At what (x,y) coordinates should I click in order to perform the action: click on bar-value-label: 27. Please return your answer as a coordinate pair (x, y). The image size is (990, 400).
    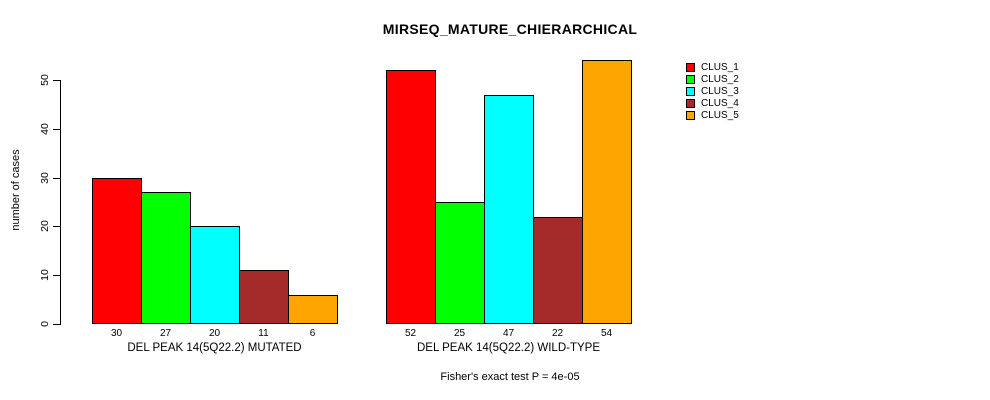
    Looking at the image, I should click on (165, 333).